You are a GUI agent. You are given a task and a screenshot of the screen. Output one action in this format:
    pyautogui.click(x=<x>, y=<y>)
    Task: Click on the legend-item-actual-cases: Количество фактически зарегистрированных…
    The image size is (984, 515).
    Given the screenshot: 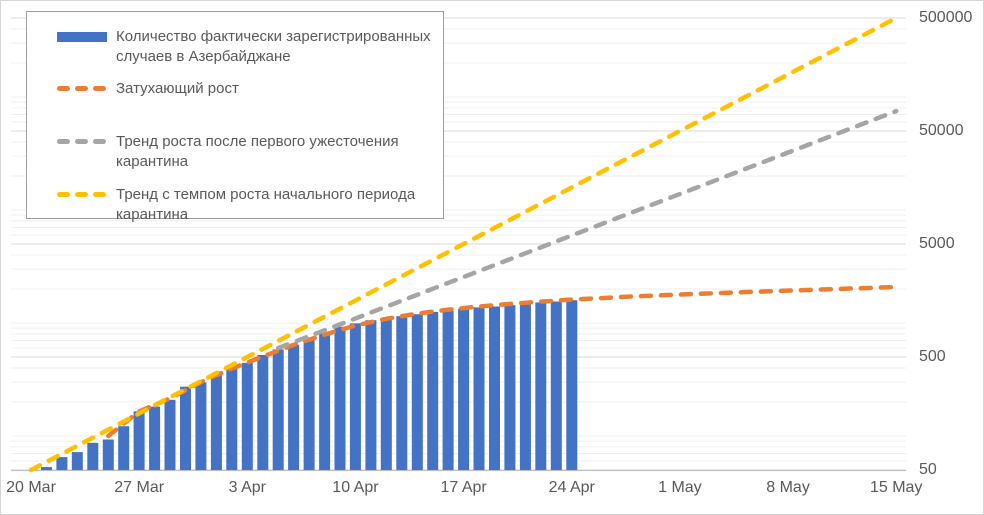 What is the action you would take?
    pyautogui.click(x=250, y=47)
    